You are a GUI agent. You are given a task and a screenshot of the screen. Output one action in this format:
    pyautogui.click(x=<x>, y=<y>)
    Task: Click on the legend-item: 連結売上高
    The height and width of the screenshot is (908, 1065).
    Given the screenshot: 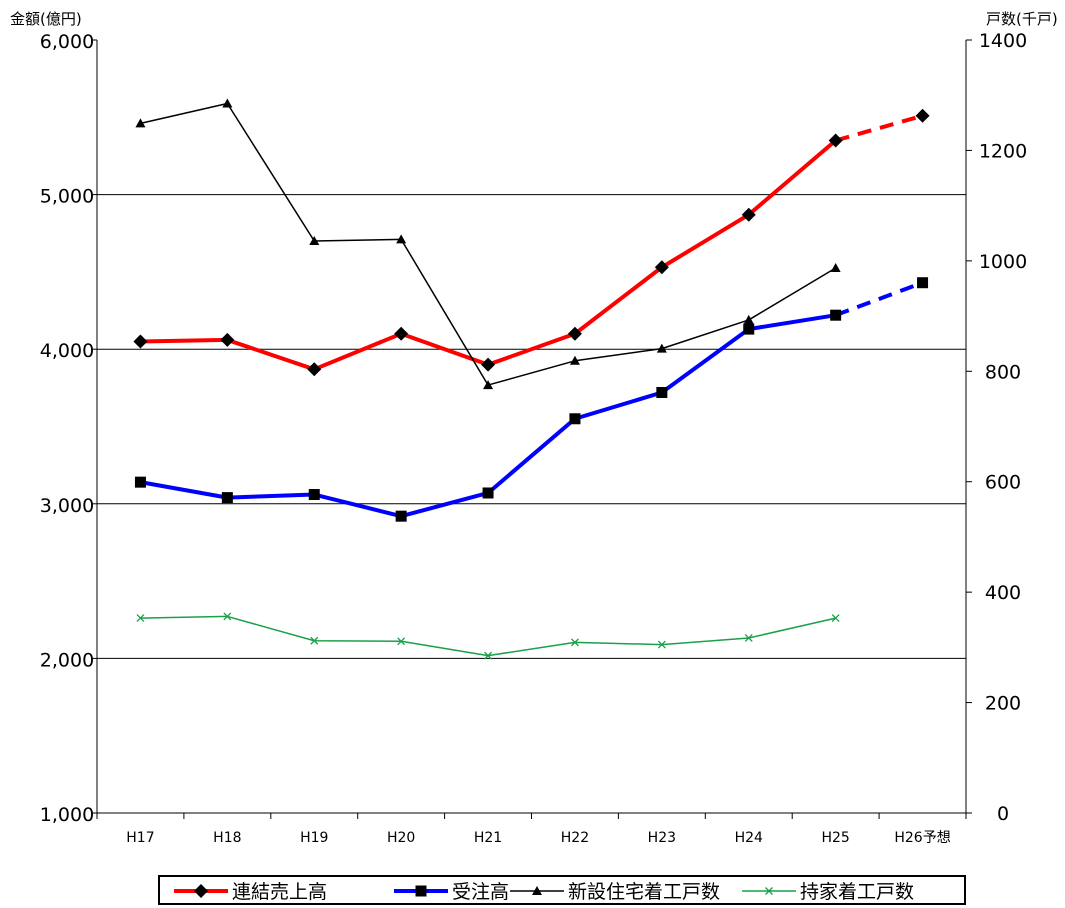 What is the action you would take?
    pyautogui.click(x=250, y=892)
    